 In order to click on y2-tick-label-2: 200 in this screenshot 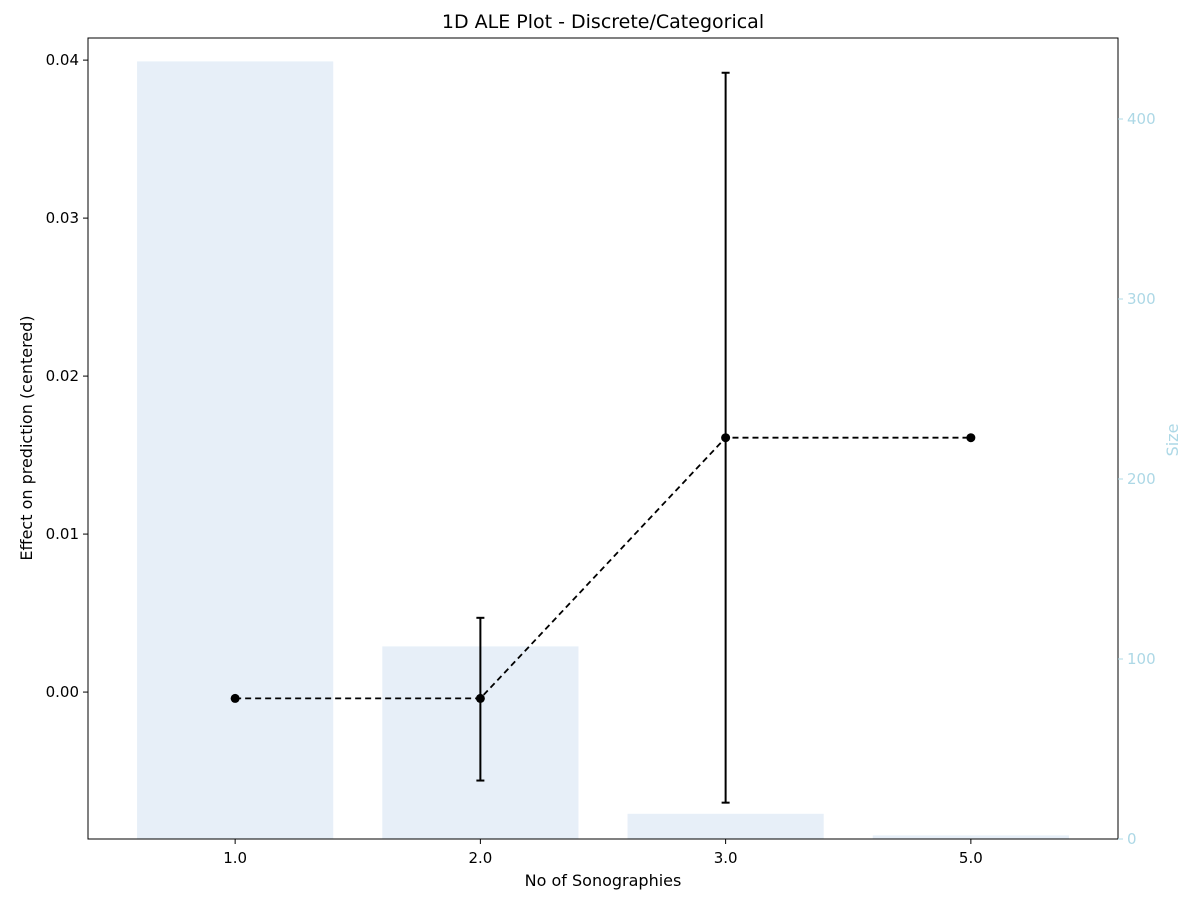, I will do `click(1141, 479)`.